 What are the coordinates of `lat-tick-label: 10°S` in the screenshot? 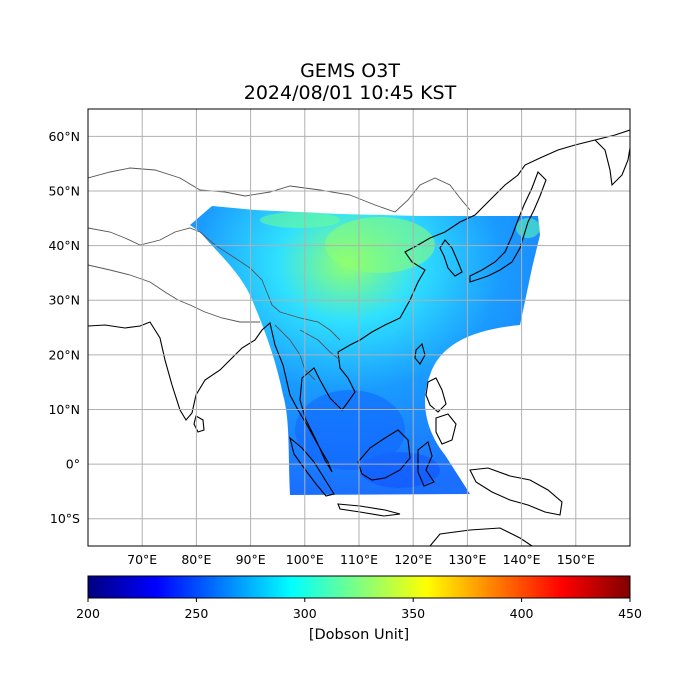 It's located at (65, 518).